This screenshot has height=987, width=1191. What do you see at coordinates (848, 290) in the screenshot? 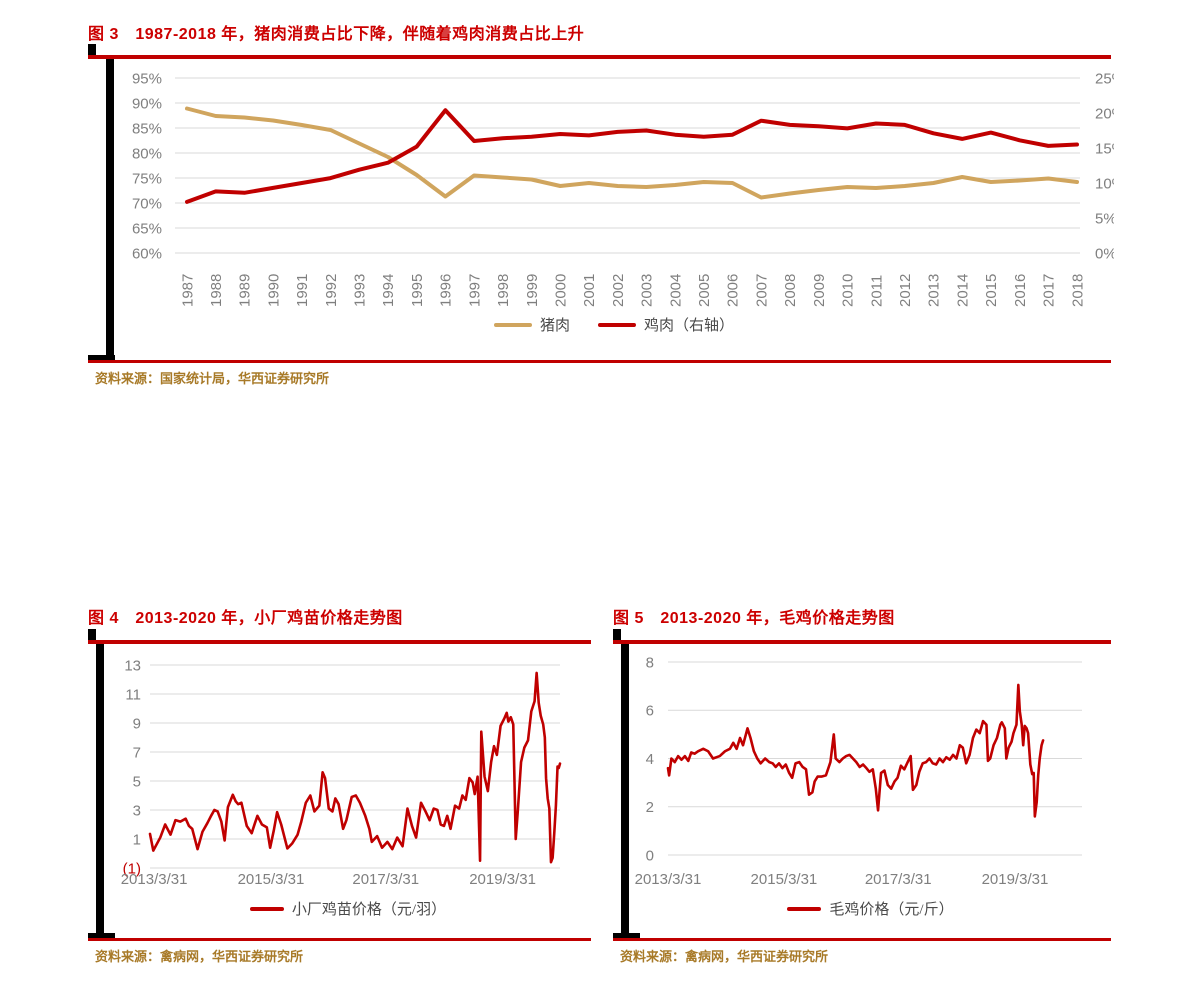
I see `svg-text: 2010` at bounding box center [848, 290].